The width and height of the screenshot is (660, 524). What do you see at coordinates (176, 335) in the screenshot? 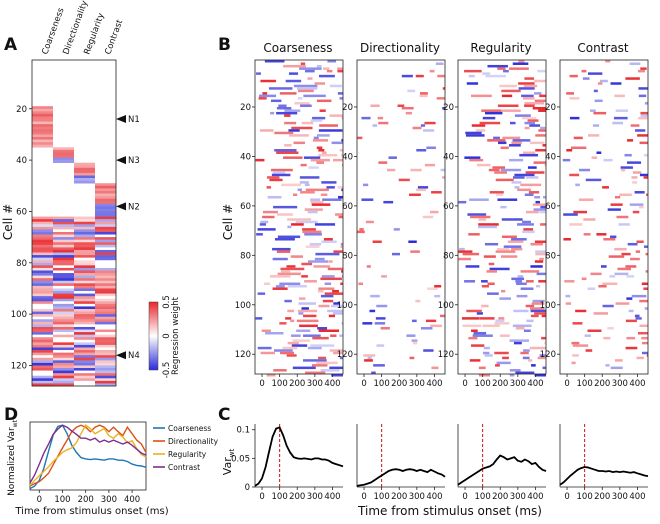
I see `colorbar-label: Regression weight` at bounding box center [176, 335].